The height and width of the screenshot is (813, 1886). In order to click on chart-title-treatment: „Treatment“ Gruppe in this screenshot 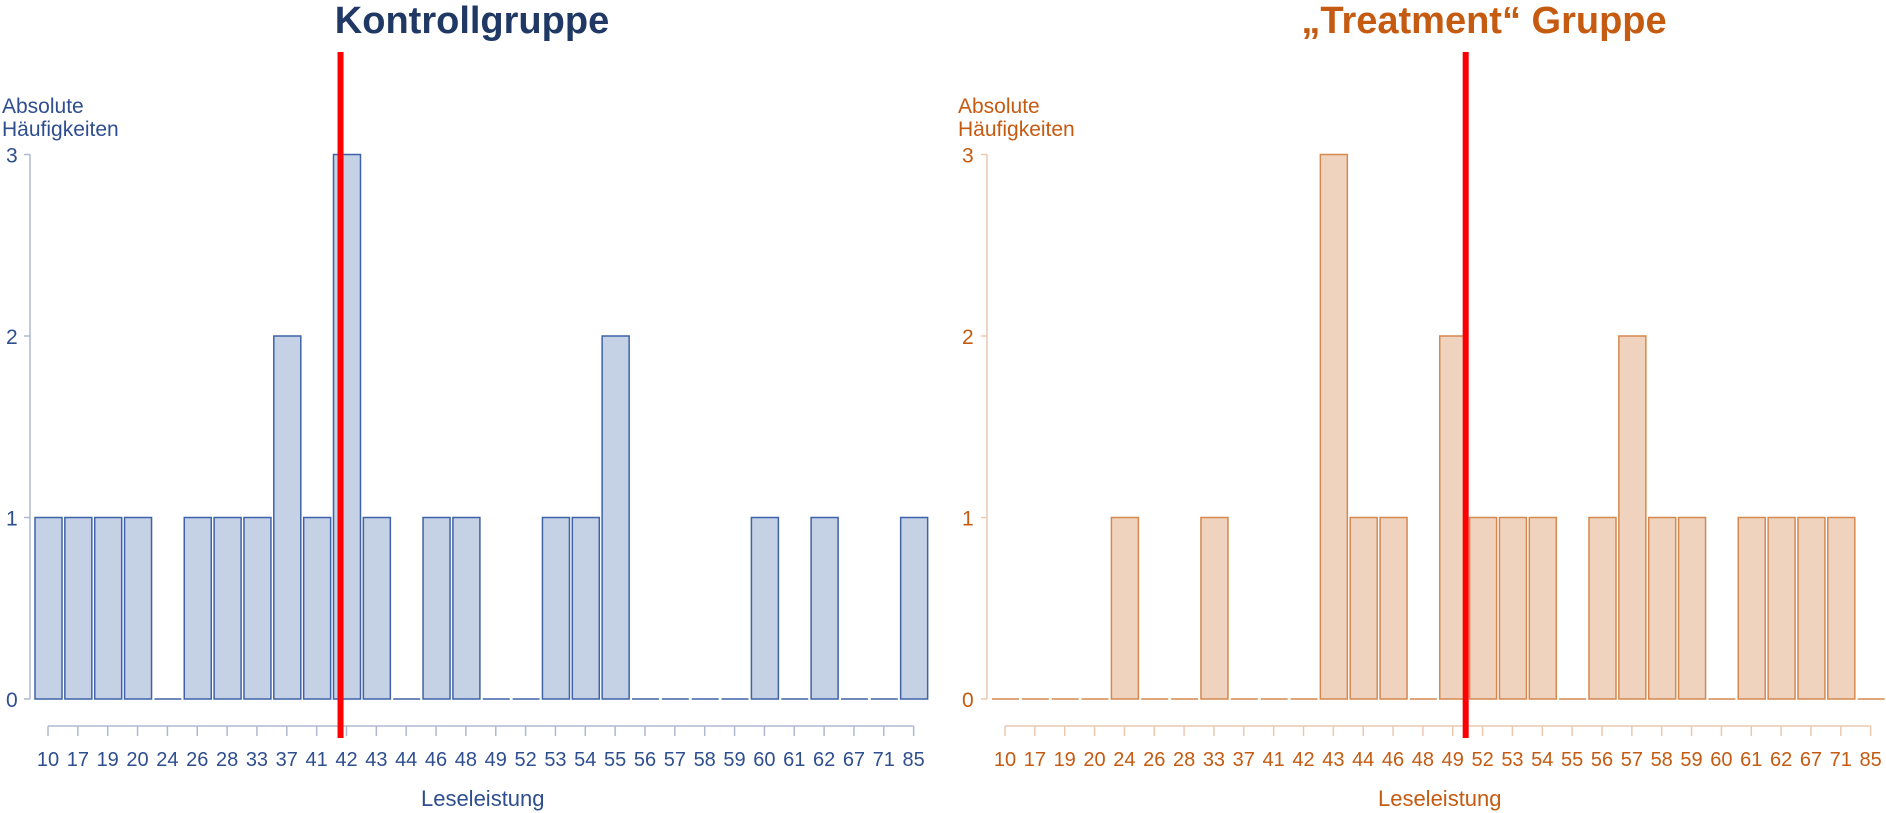, I will do `click(1484, 21)`.